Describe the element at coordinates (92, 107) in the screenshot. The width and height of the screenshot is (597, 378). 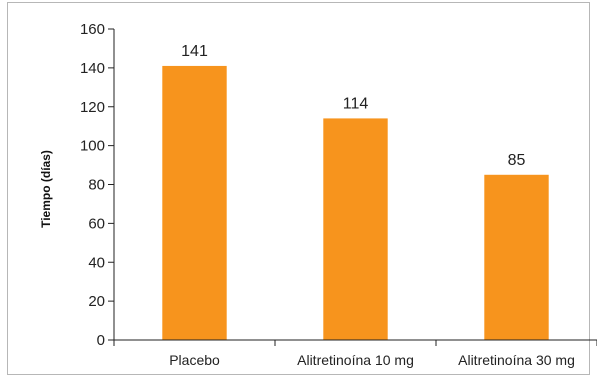
I see `y-tick-label: 120` at that location.